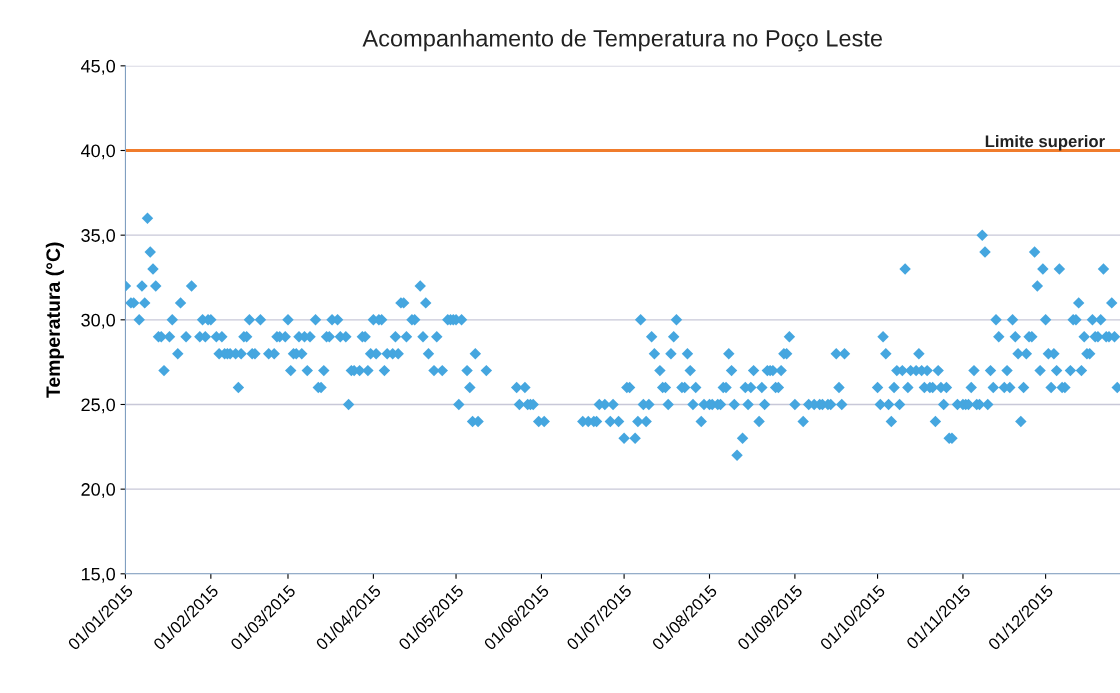 The width and height of the screenshot is (1120, 693). Describe the element at coordinates (98, 152) in the screenshot. I see `y-tick-label: 40,0` at that location.